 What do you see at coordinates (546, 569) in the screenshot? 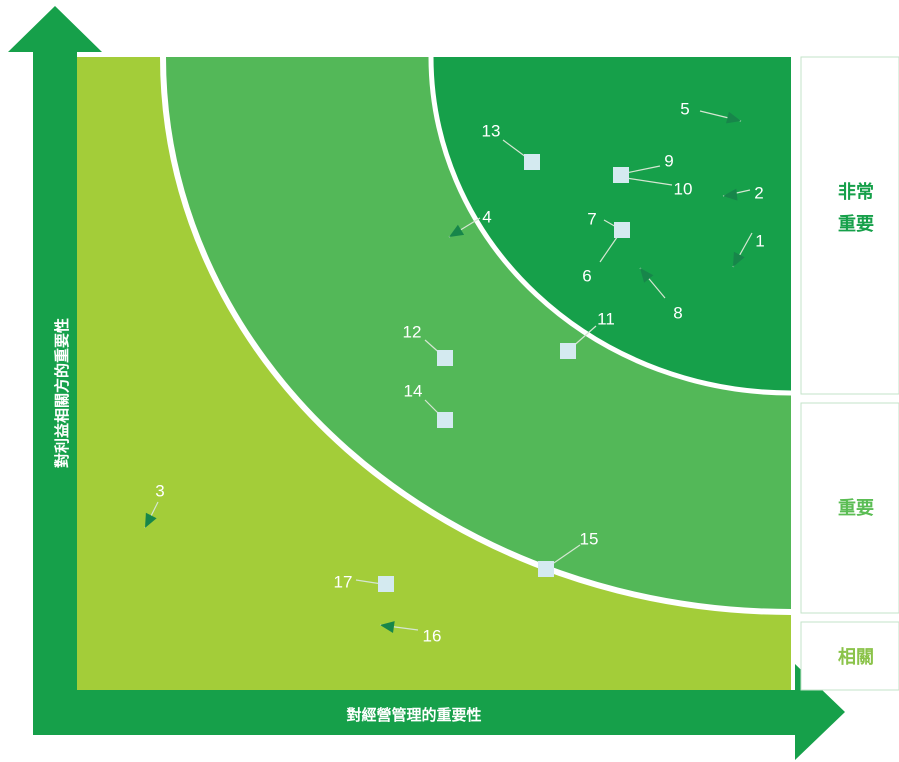
I see `issue-15-square-marker` at bounding box center [546, 569].